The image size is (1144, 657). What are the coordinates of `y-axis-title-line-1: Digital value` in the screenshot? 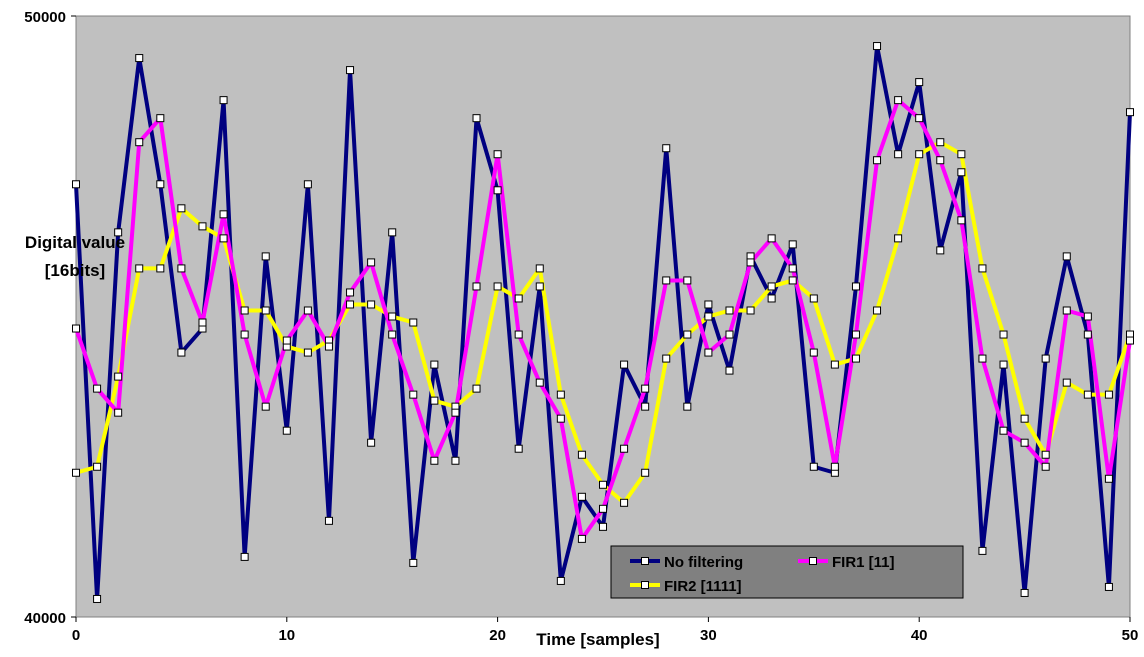 It's located at (75, 242).